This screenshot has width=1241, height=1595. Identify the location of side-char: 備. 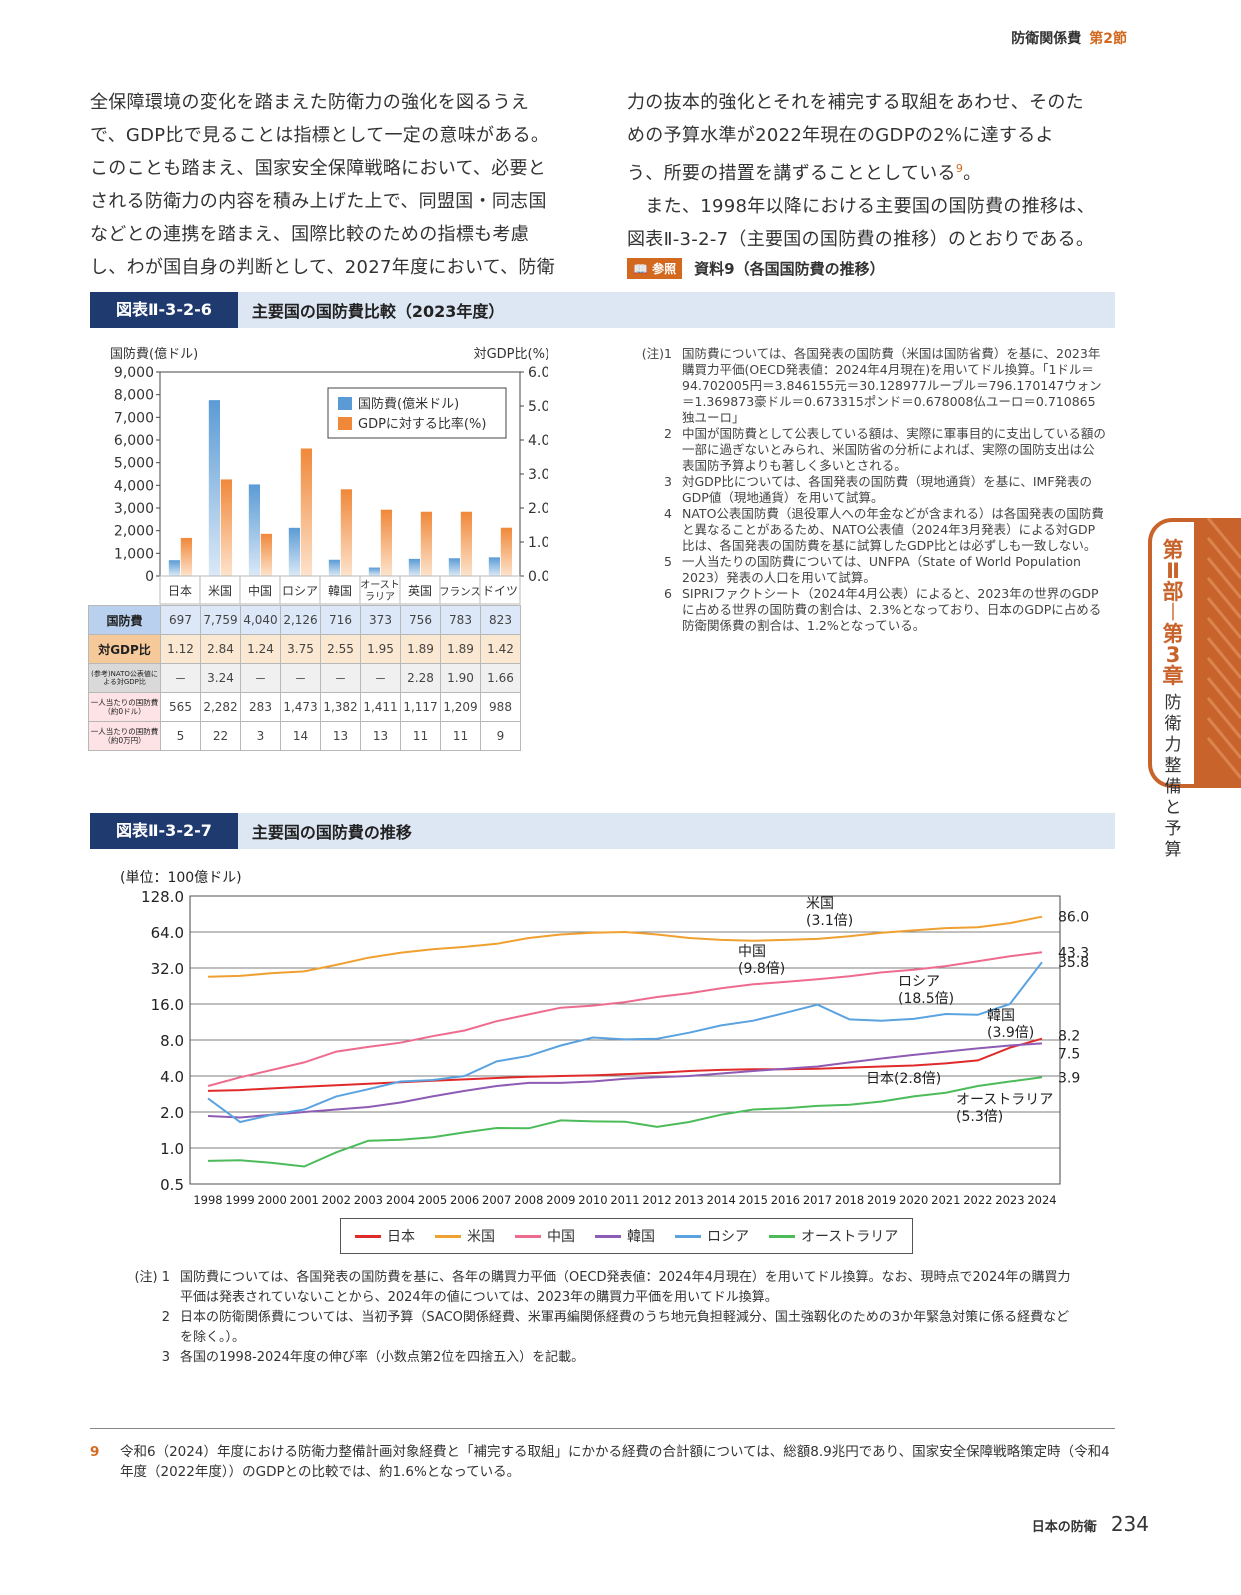
(1173, 787).